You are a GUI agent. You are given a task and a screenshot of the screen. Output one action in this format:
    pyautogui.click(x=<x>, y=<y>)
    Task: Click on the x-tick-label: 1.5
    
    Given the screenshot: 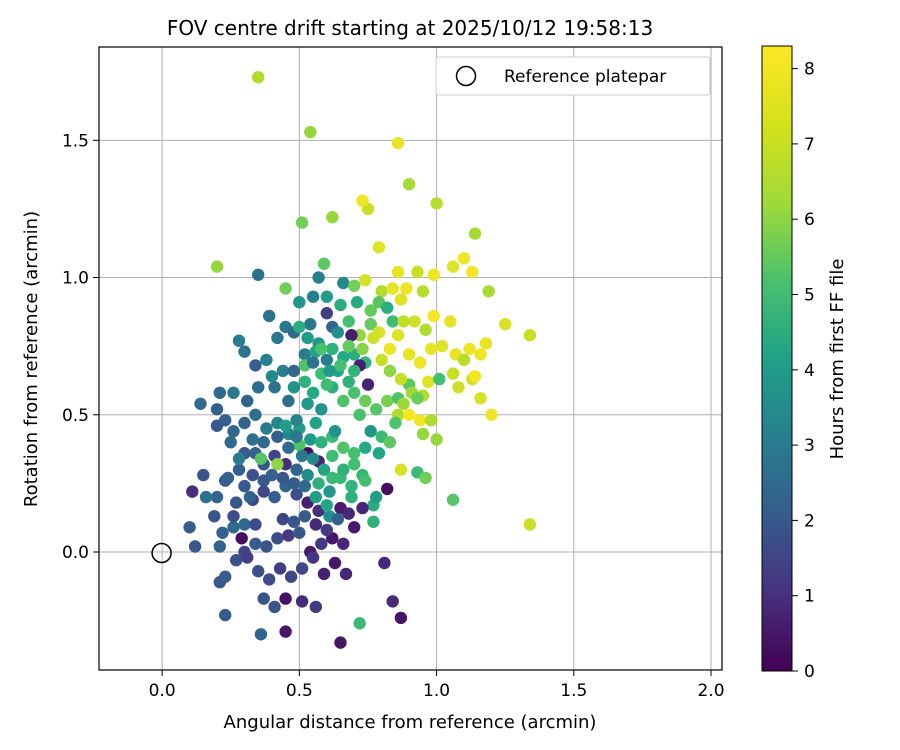 What is the action you would take?
    pyautogui.click(x=573, y=691)
    